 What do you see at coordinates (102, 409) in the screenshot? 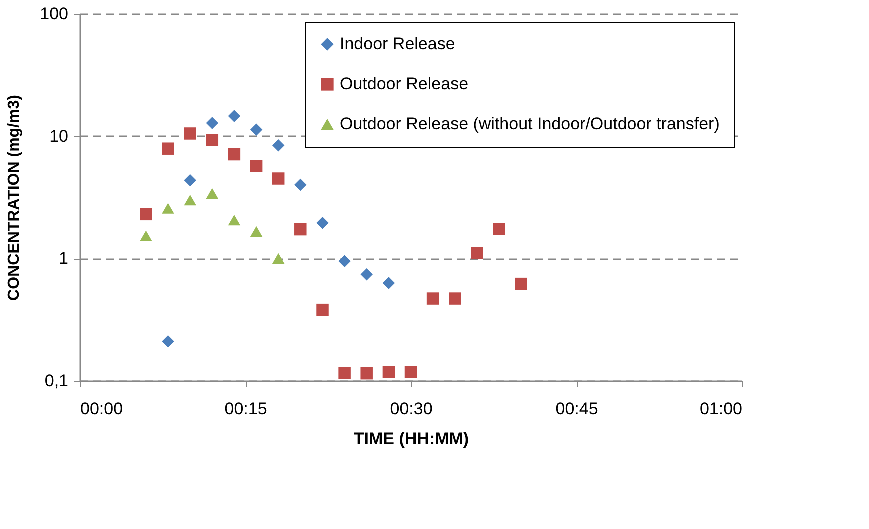
I see `x-tick-label: 00:00` at bounding box center [102, 409].